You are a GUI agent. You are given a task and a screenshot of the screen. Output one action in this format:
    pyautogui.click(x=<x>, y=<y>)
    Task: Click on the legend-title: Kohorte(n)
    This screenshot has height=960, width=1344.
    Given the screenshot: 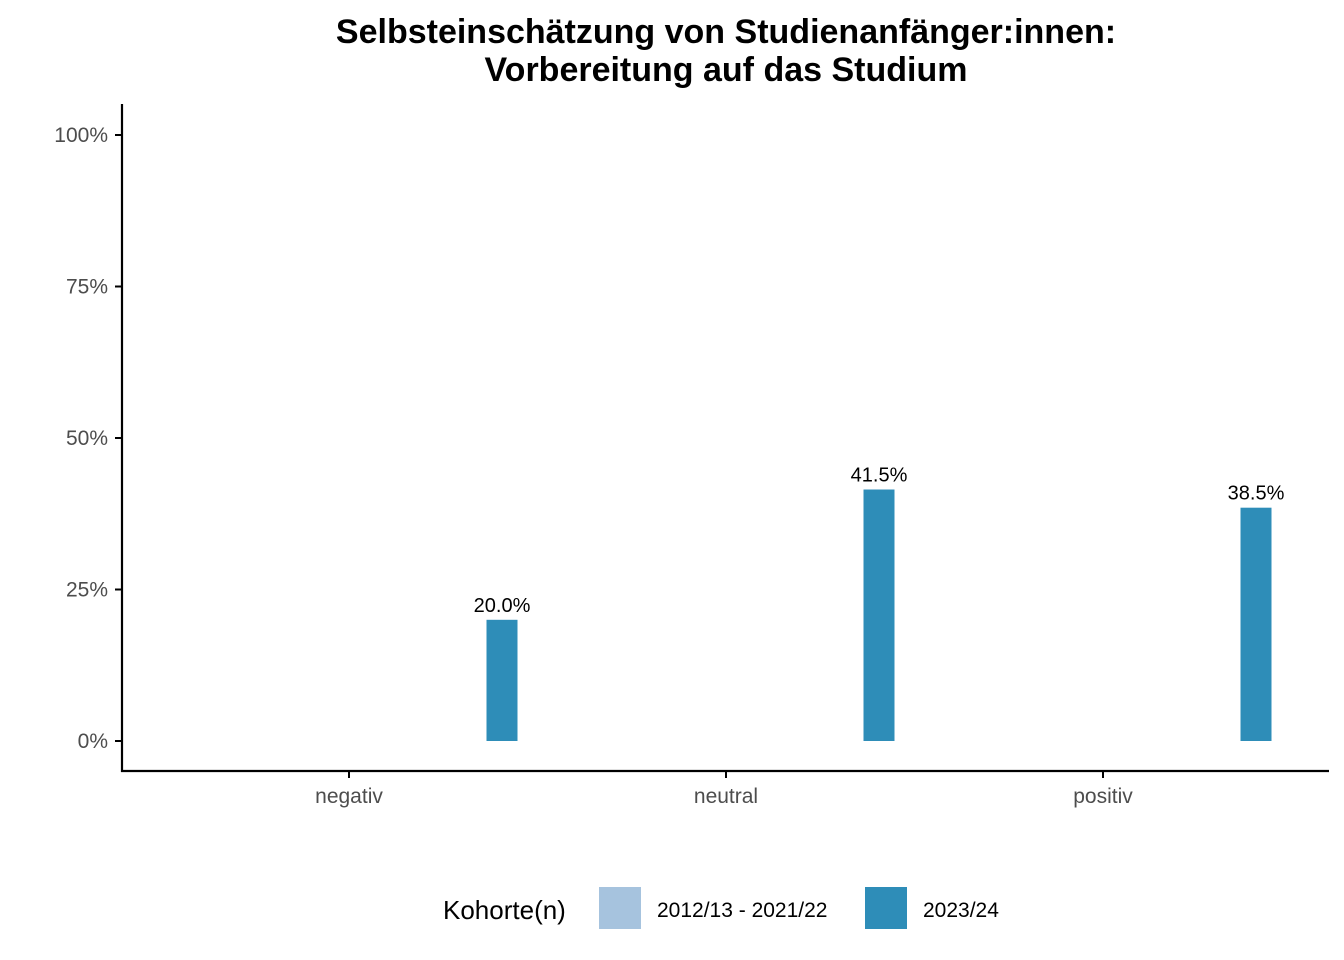 What is the action you would take?
    pyautogui.click(x=504, y=910)
    